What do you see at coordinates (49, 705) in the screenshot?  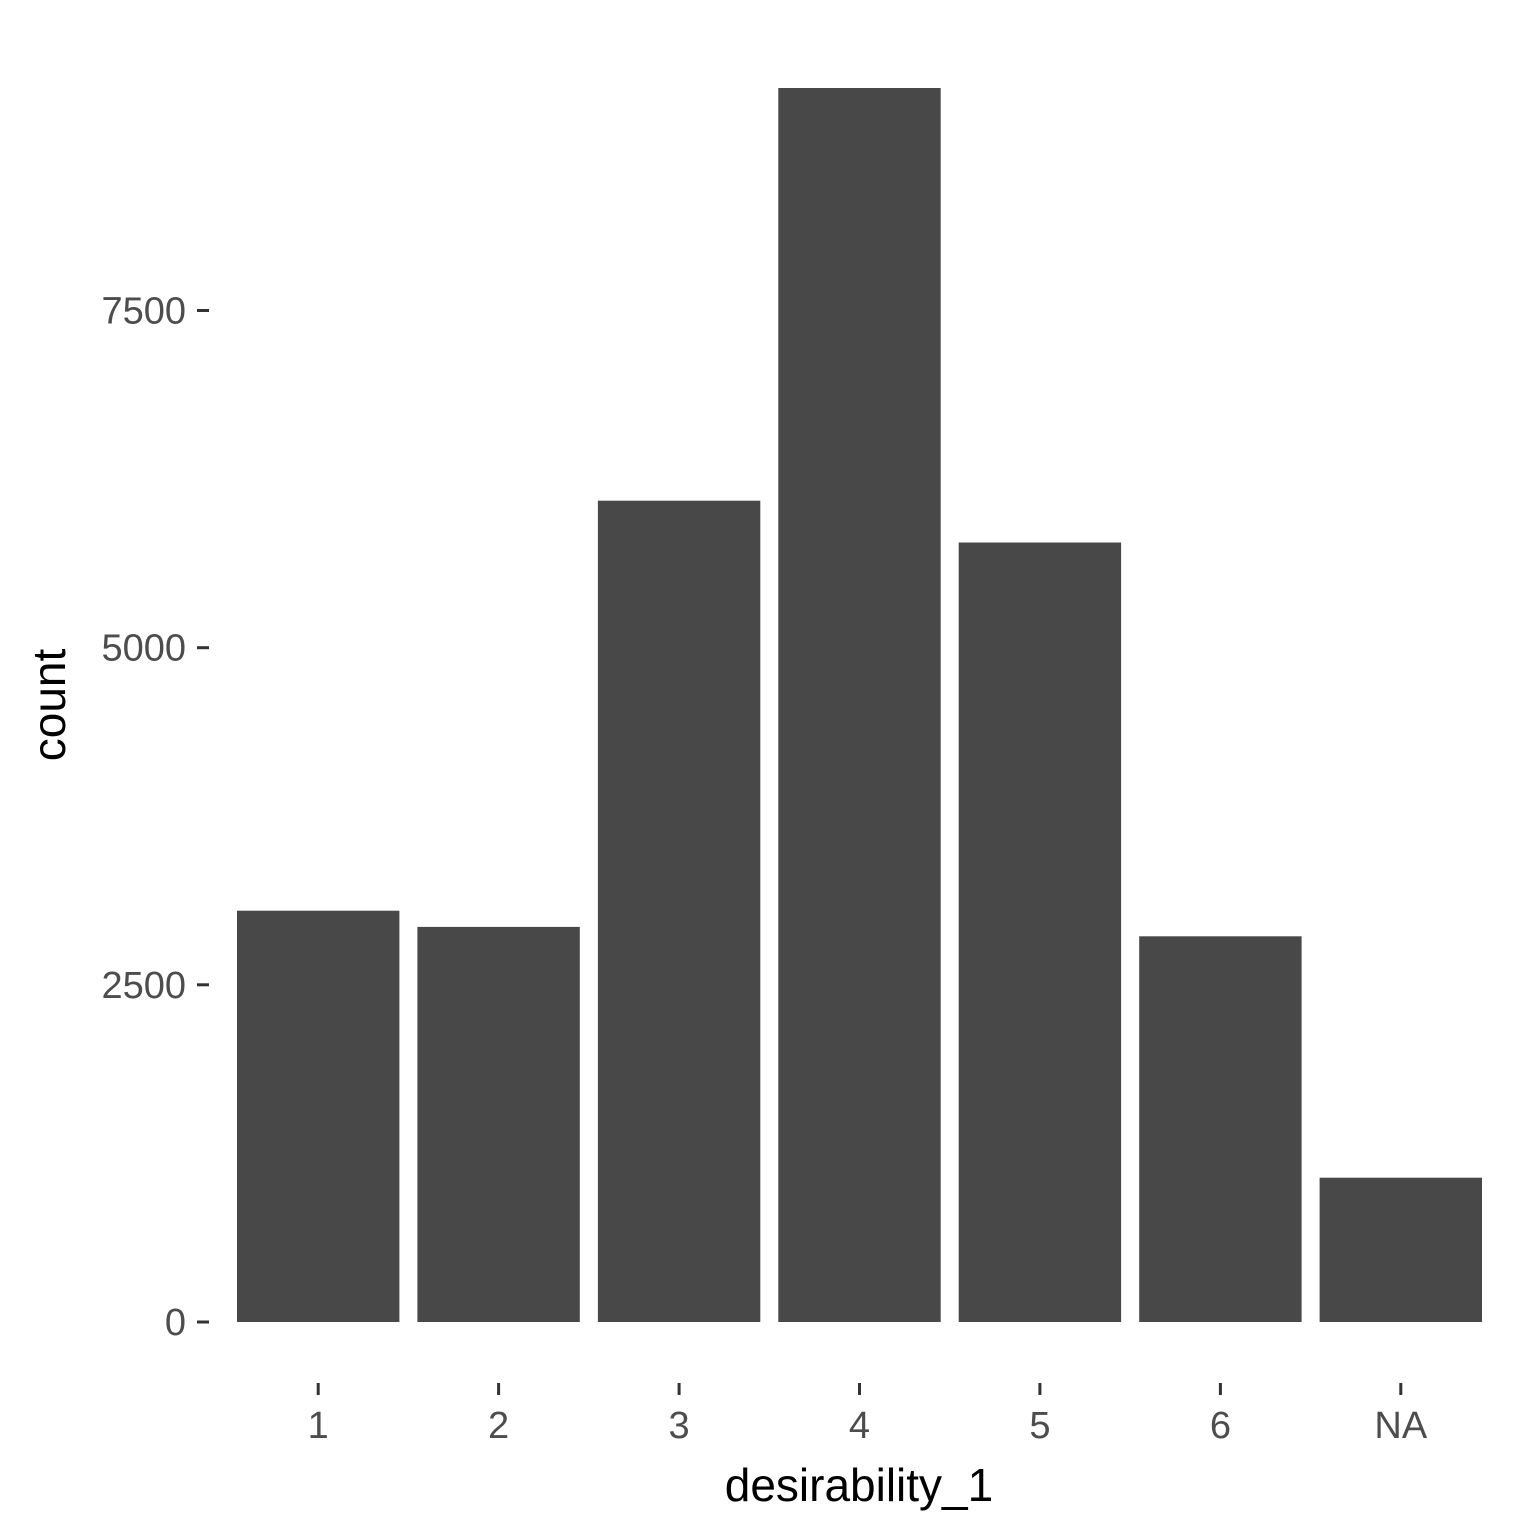 I see `y-axis-title: count` at bounding box center [49, 705].